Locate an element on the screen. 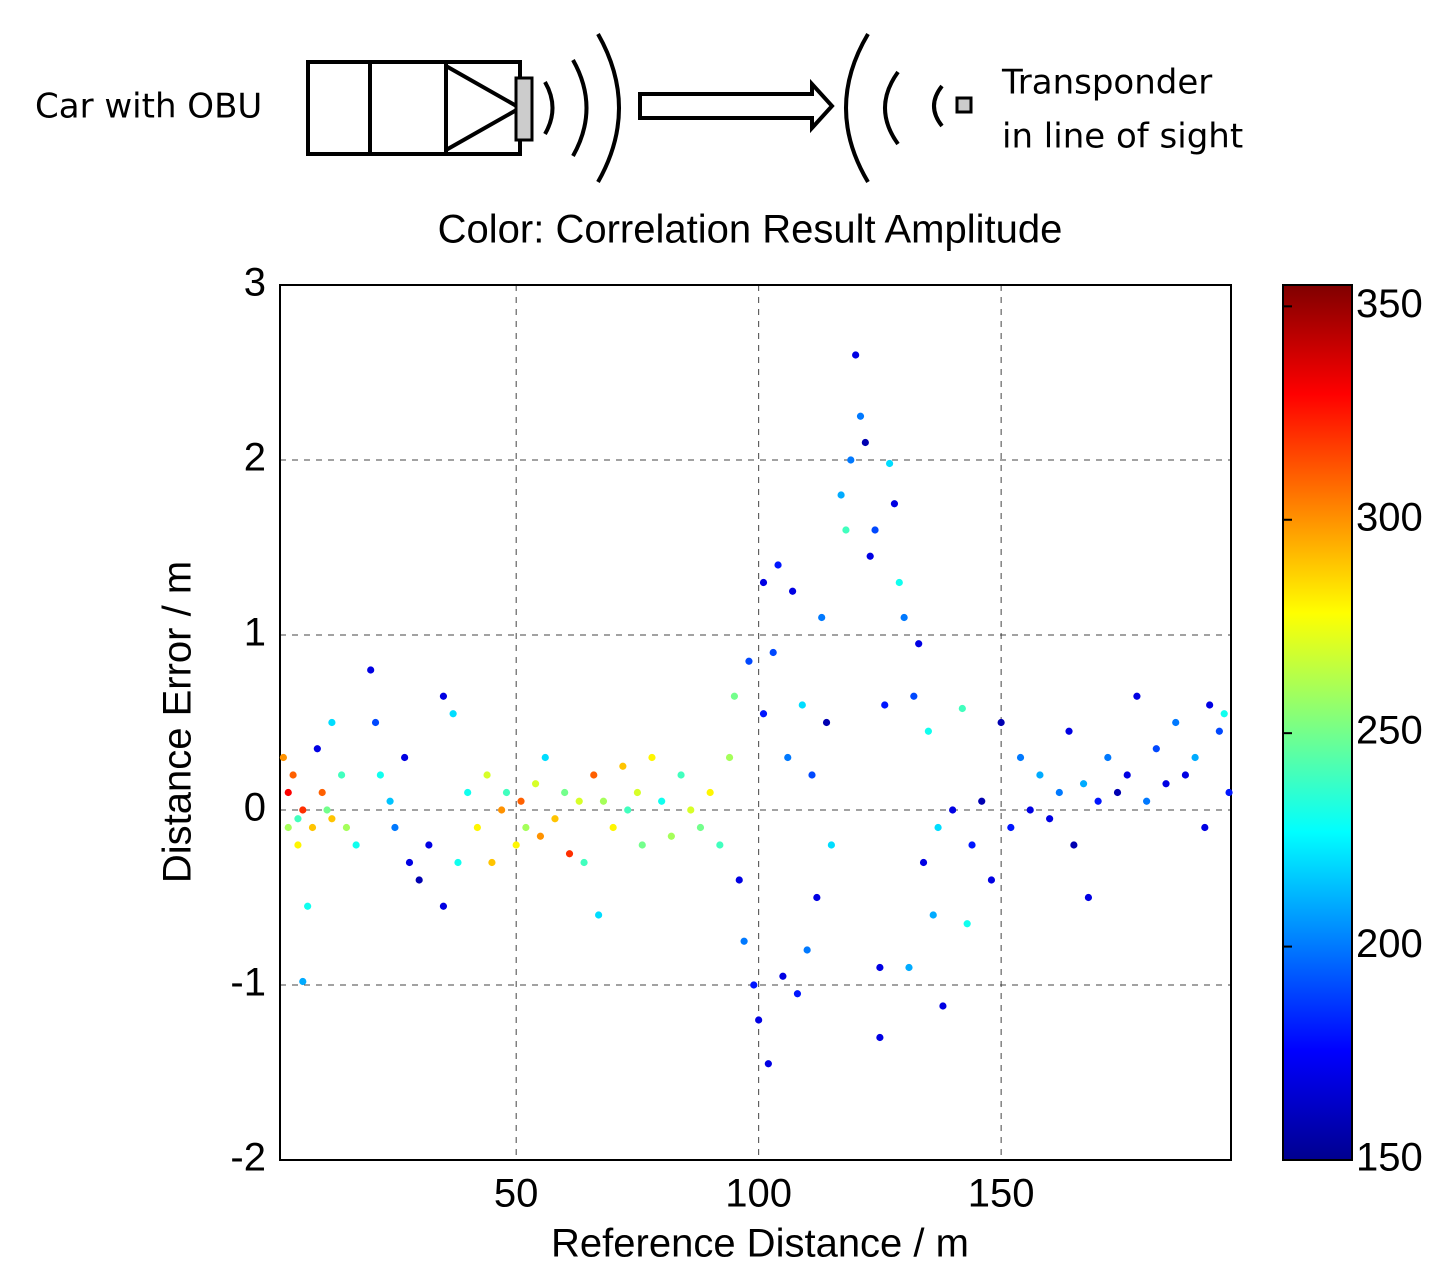 The height and width of the screenshot is (1271, 1452). y-tick-label: 2 is located at coordinates (255, 458).